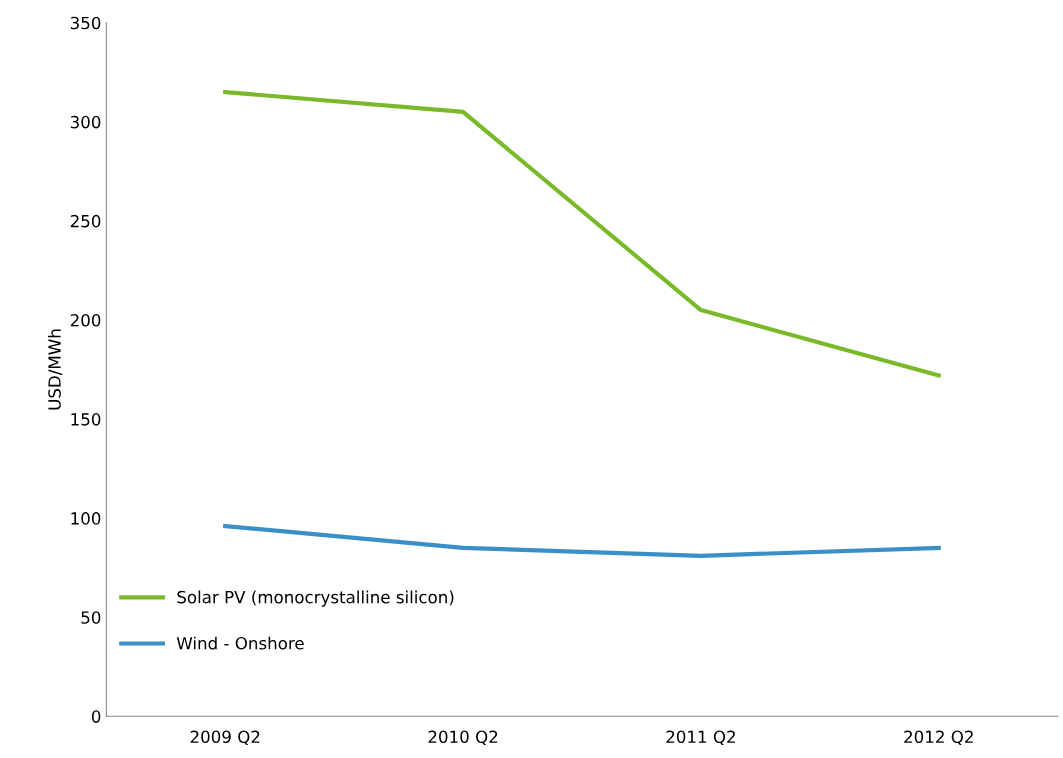 This screenshot has width=1063, height=758. Describe the element at coordinates (91, 617) in the screenshot. I see `y-tick-label: 50` at that location.